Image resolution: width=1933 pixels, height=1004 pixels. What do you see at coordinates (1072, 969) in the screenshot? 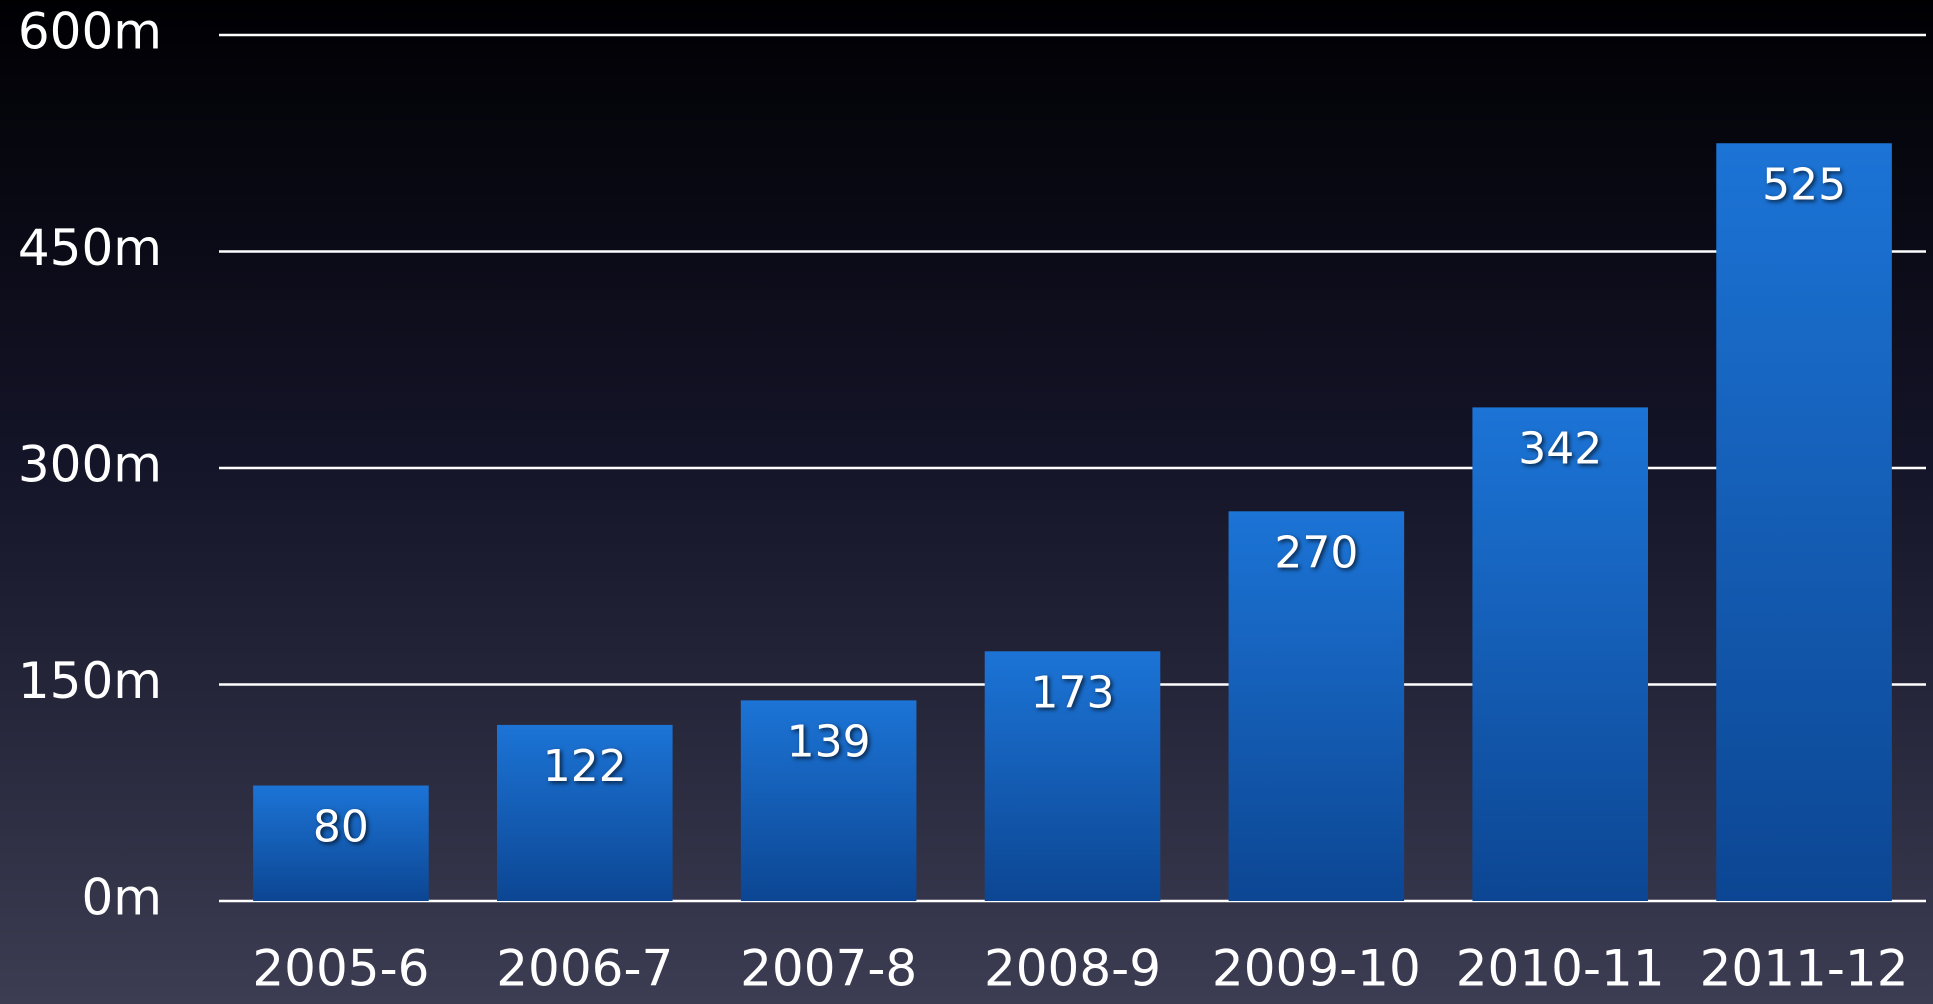
I see `x-tick-label: 2008-9` at bounding box center [1072, 969].